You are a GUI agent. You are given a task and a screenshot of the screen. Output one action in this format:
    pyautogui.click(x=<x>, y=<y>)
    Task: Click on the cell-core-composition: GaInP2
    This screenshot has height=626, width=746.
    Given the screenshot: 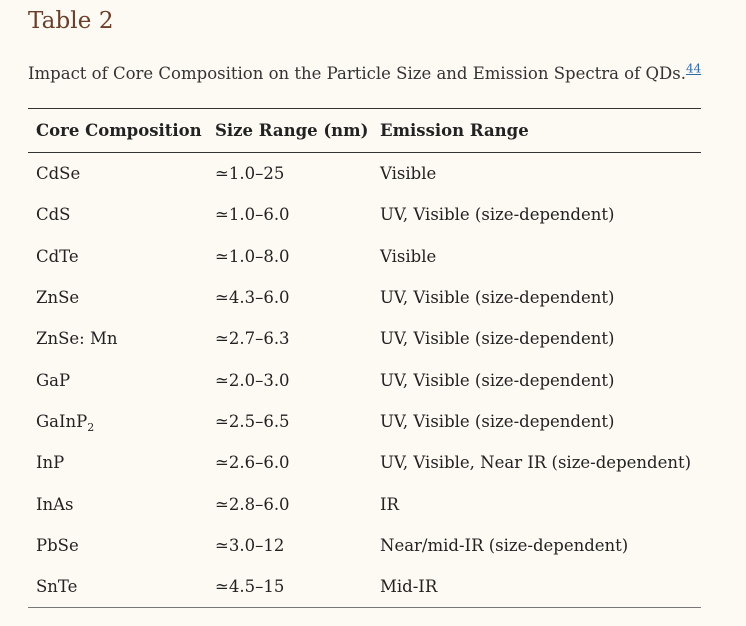 What is the action you would take?
    pyautogui.click(x=117, y=421)
    